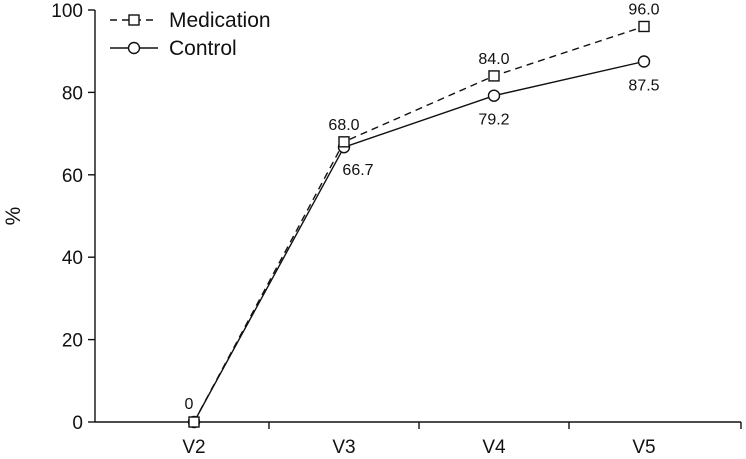  Describe the element at coordinates (77, 423) in the screenshot. I see `y-tick-label: 0` at that location.